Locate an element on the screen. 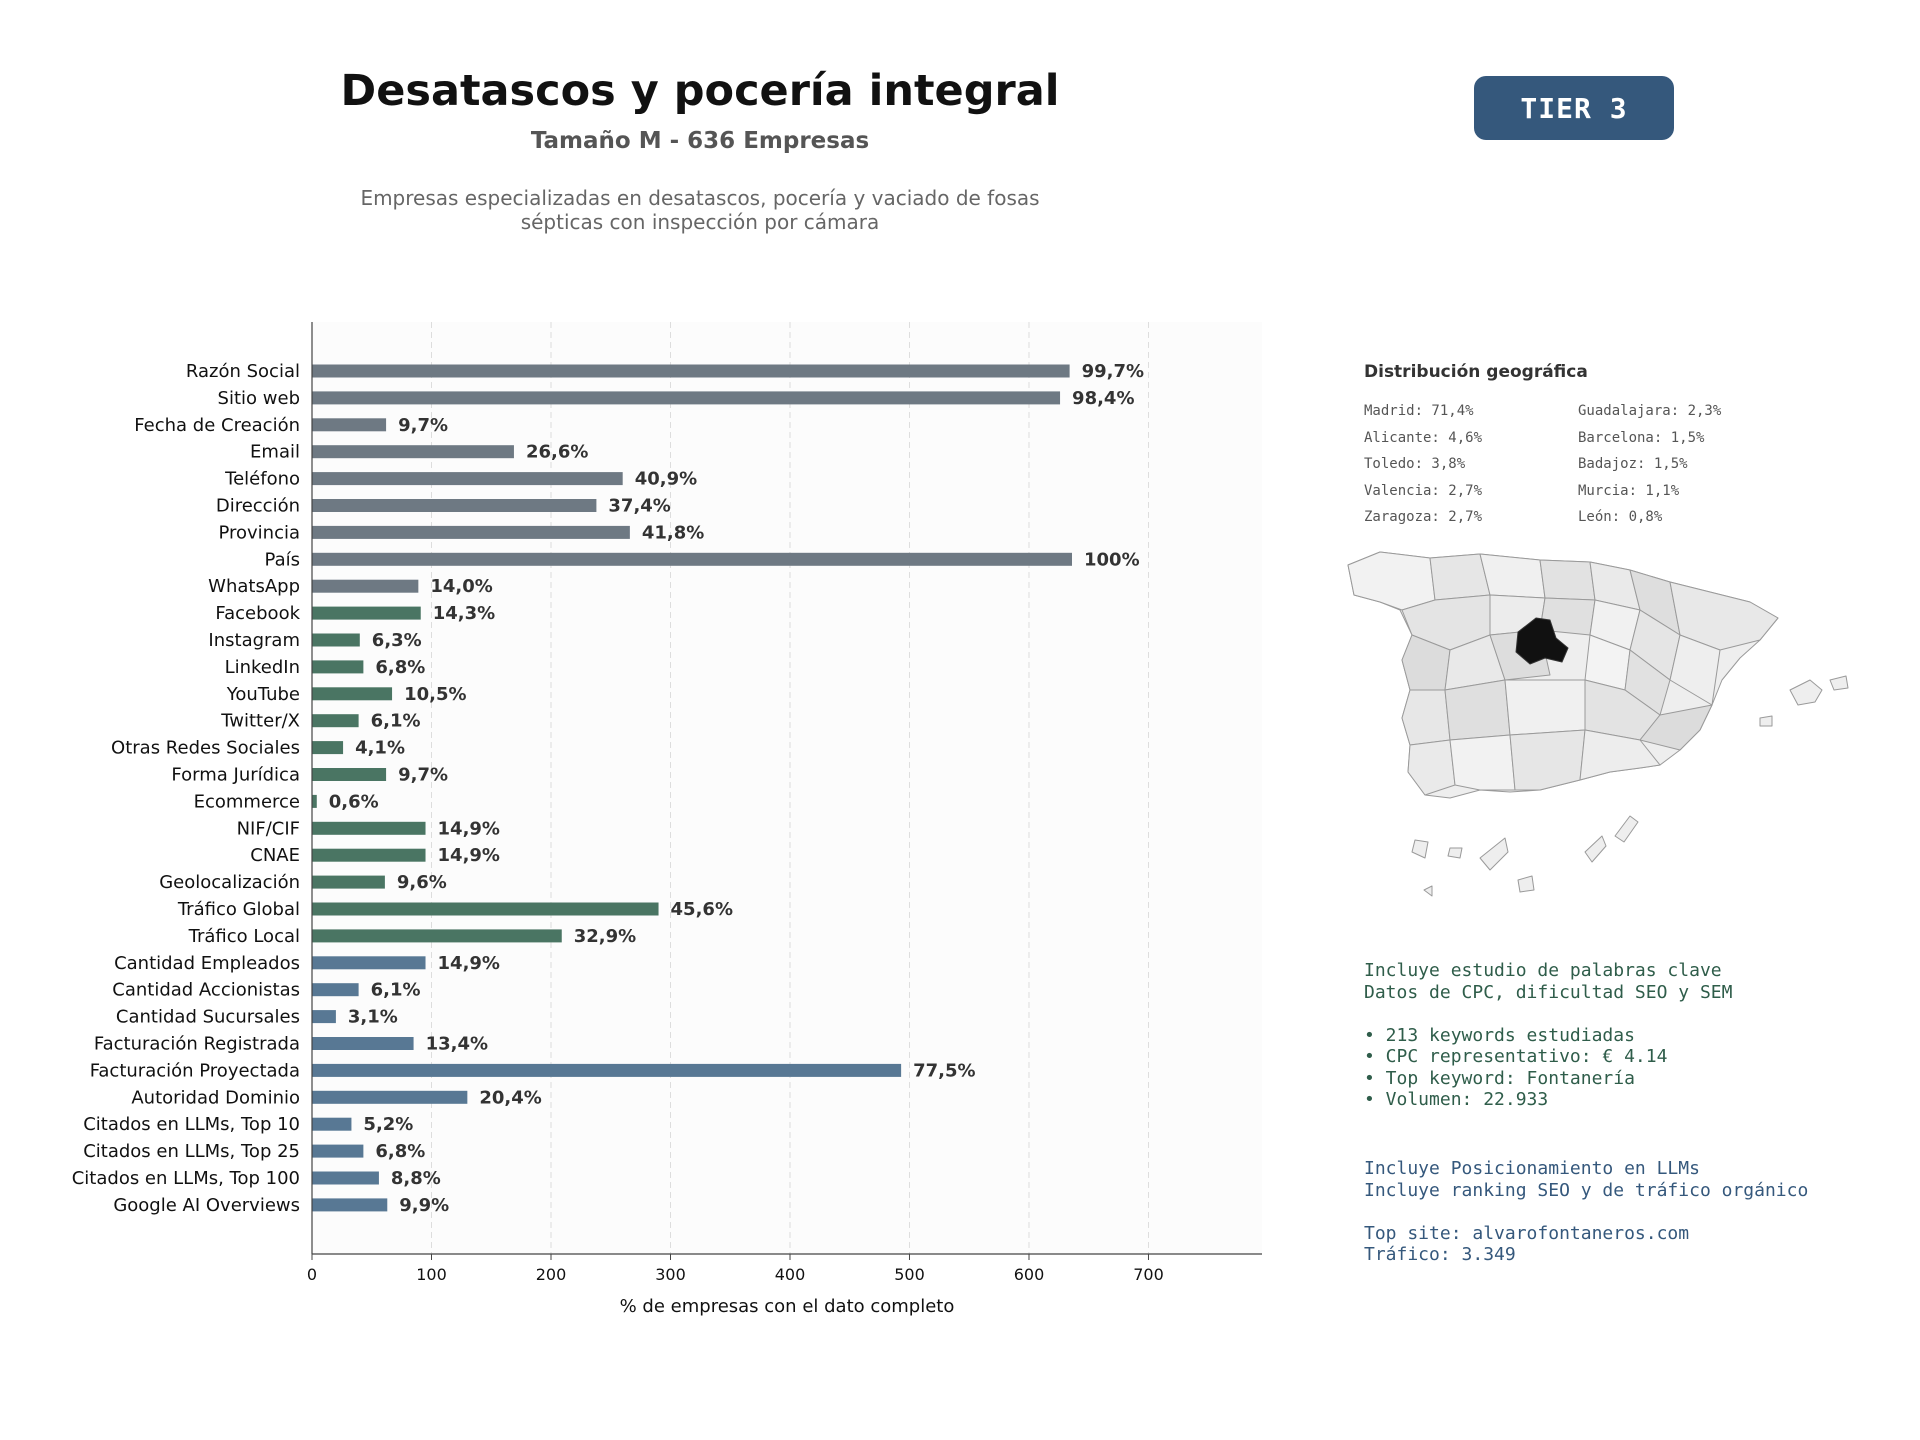  geo-entry: Barcelona: 1,5% is located at coordinates (1641, 437).